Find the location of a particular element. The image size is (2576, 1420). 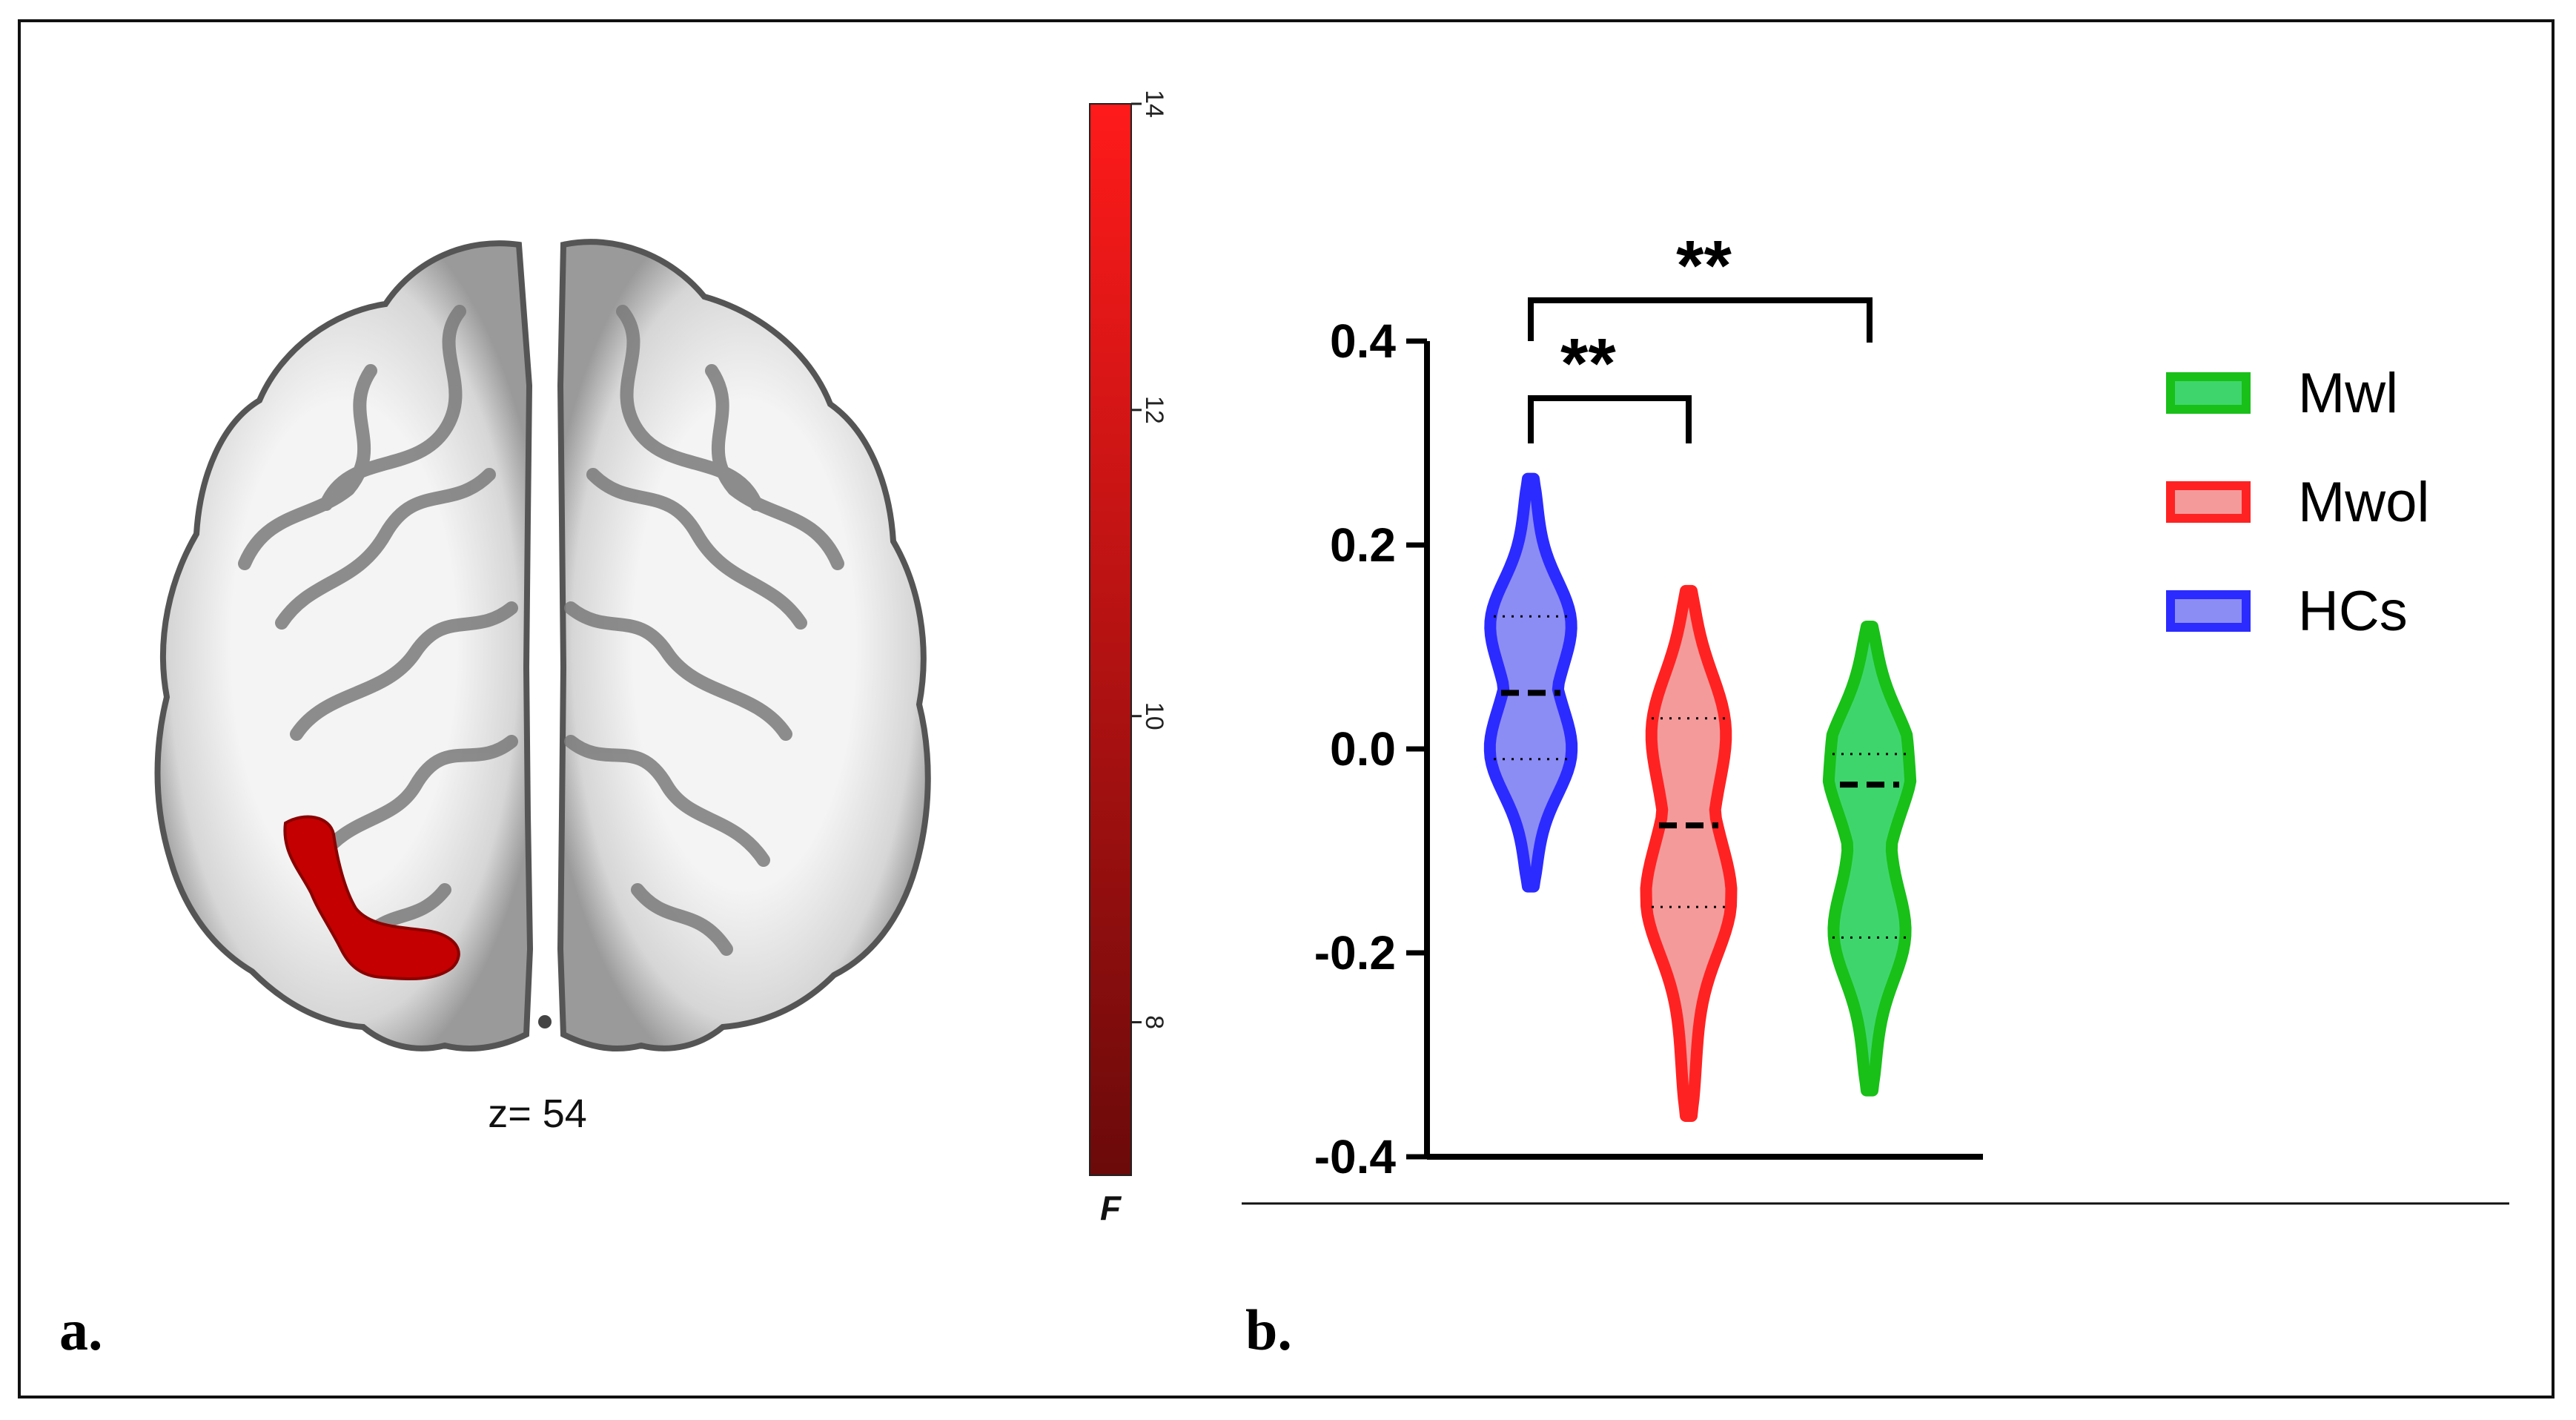

violins is located at coordinates (1700, 797).